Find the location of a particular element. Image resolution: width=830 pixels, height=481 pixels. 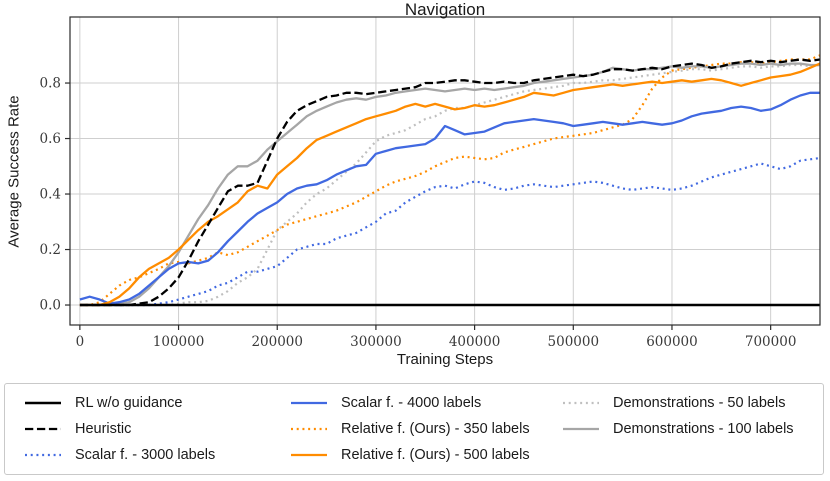

legend-item-scalar-3000: Scalar f. - 3000 labels is located at coordinates (158, 455).